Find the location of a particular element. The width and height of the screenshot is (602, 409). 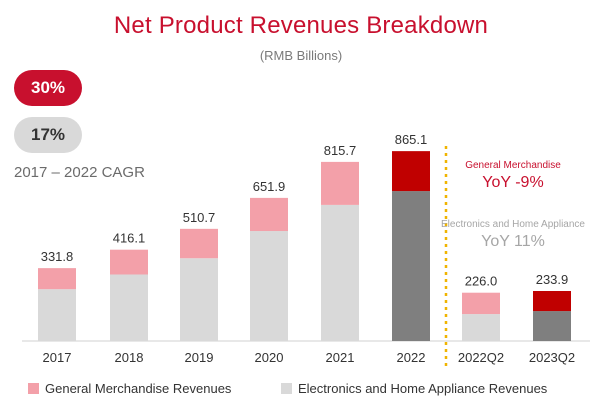

electronics-cagr-badge: 17% is located at coordinates (48, 135).